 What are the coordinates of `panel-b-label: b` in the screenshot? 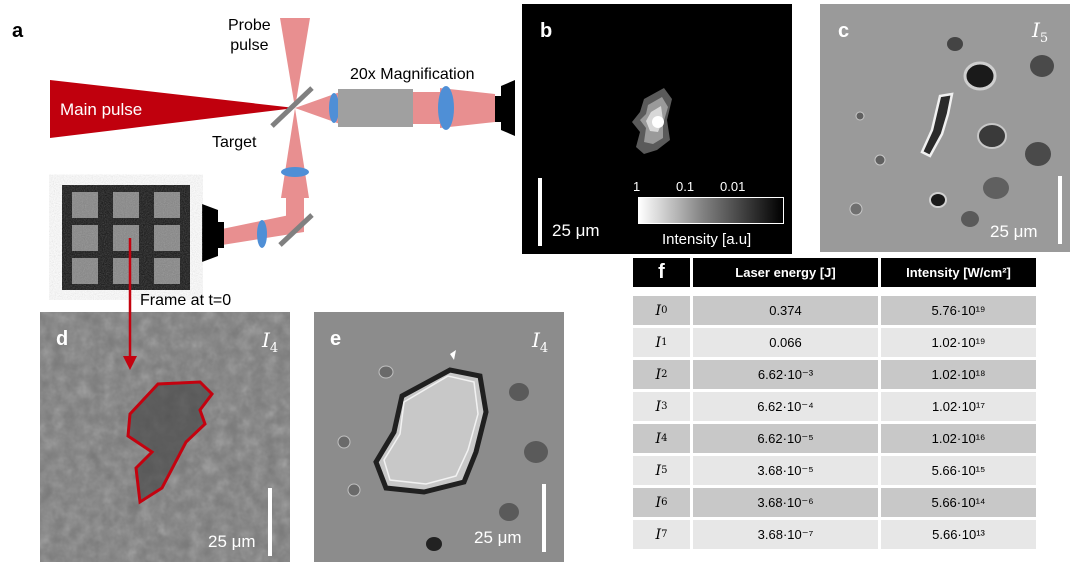 It's located at (546, 31).